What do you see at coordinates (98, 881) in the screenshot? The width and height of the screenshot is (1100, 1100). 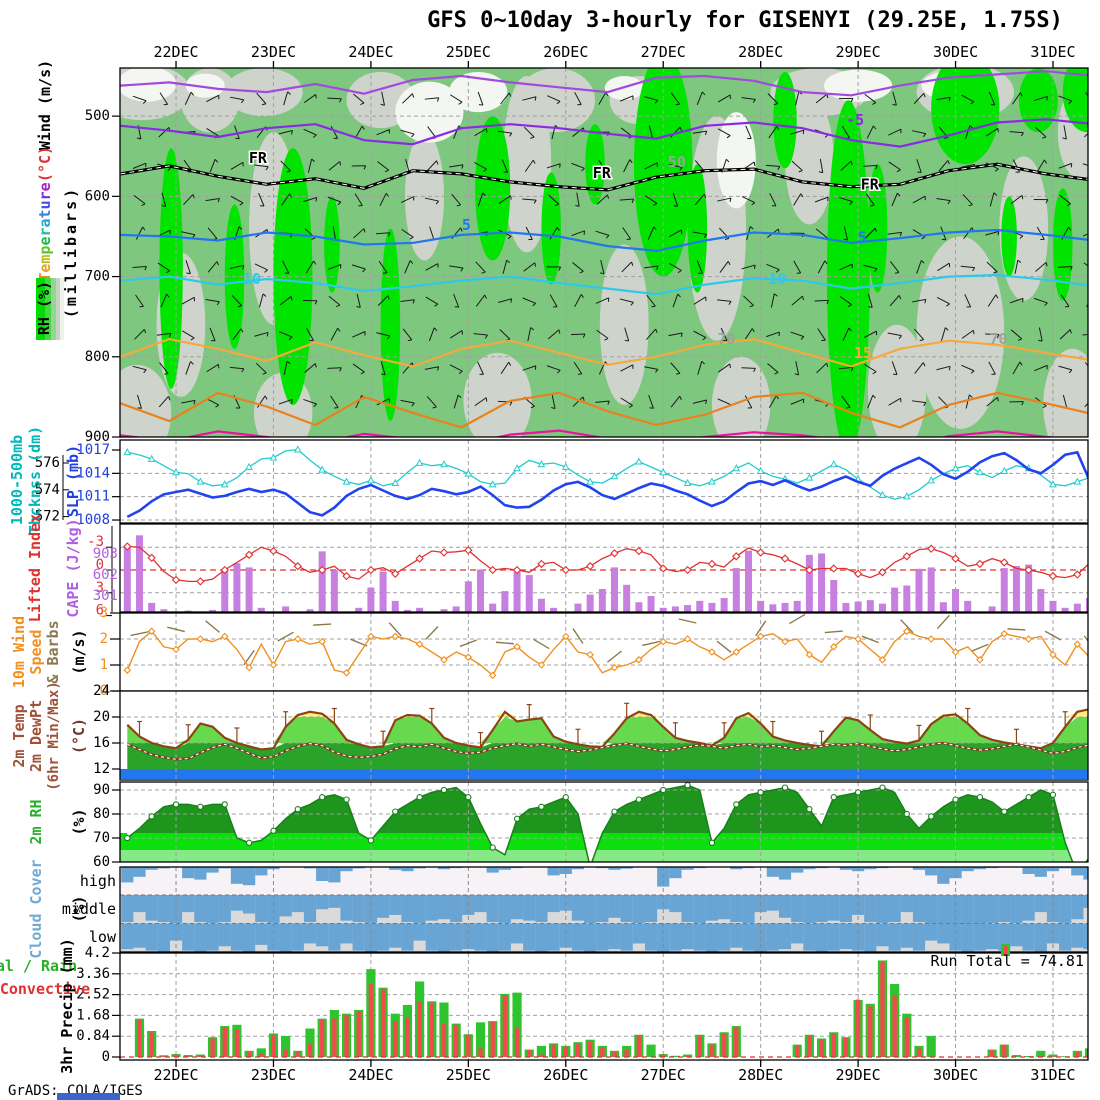 I see `svg-text: high` at bounding box center [98, 881].